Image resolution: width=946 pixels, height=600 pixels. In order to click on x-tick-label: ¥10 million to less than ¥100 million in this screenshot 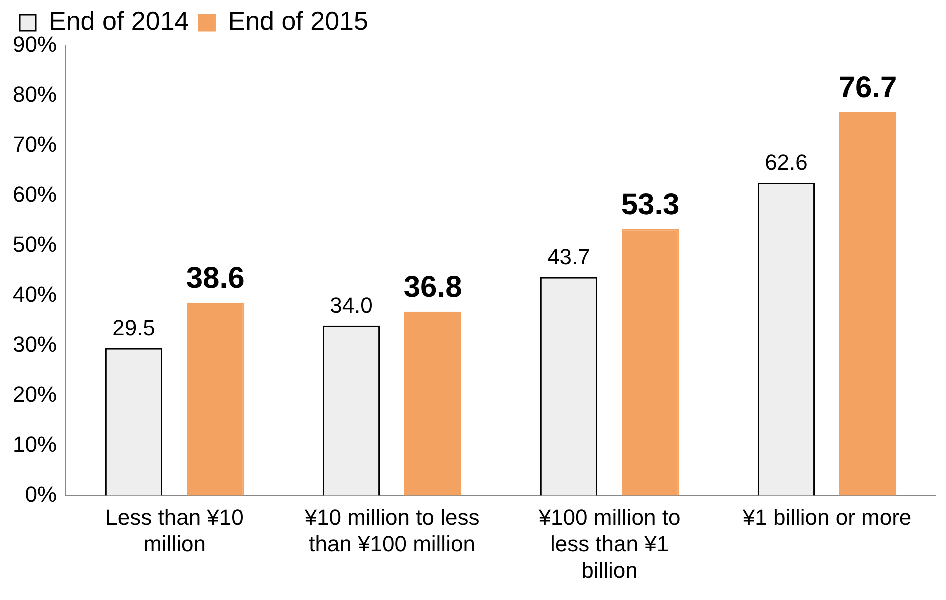, I will do `click(392, 530)`.